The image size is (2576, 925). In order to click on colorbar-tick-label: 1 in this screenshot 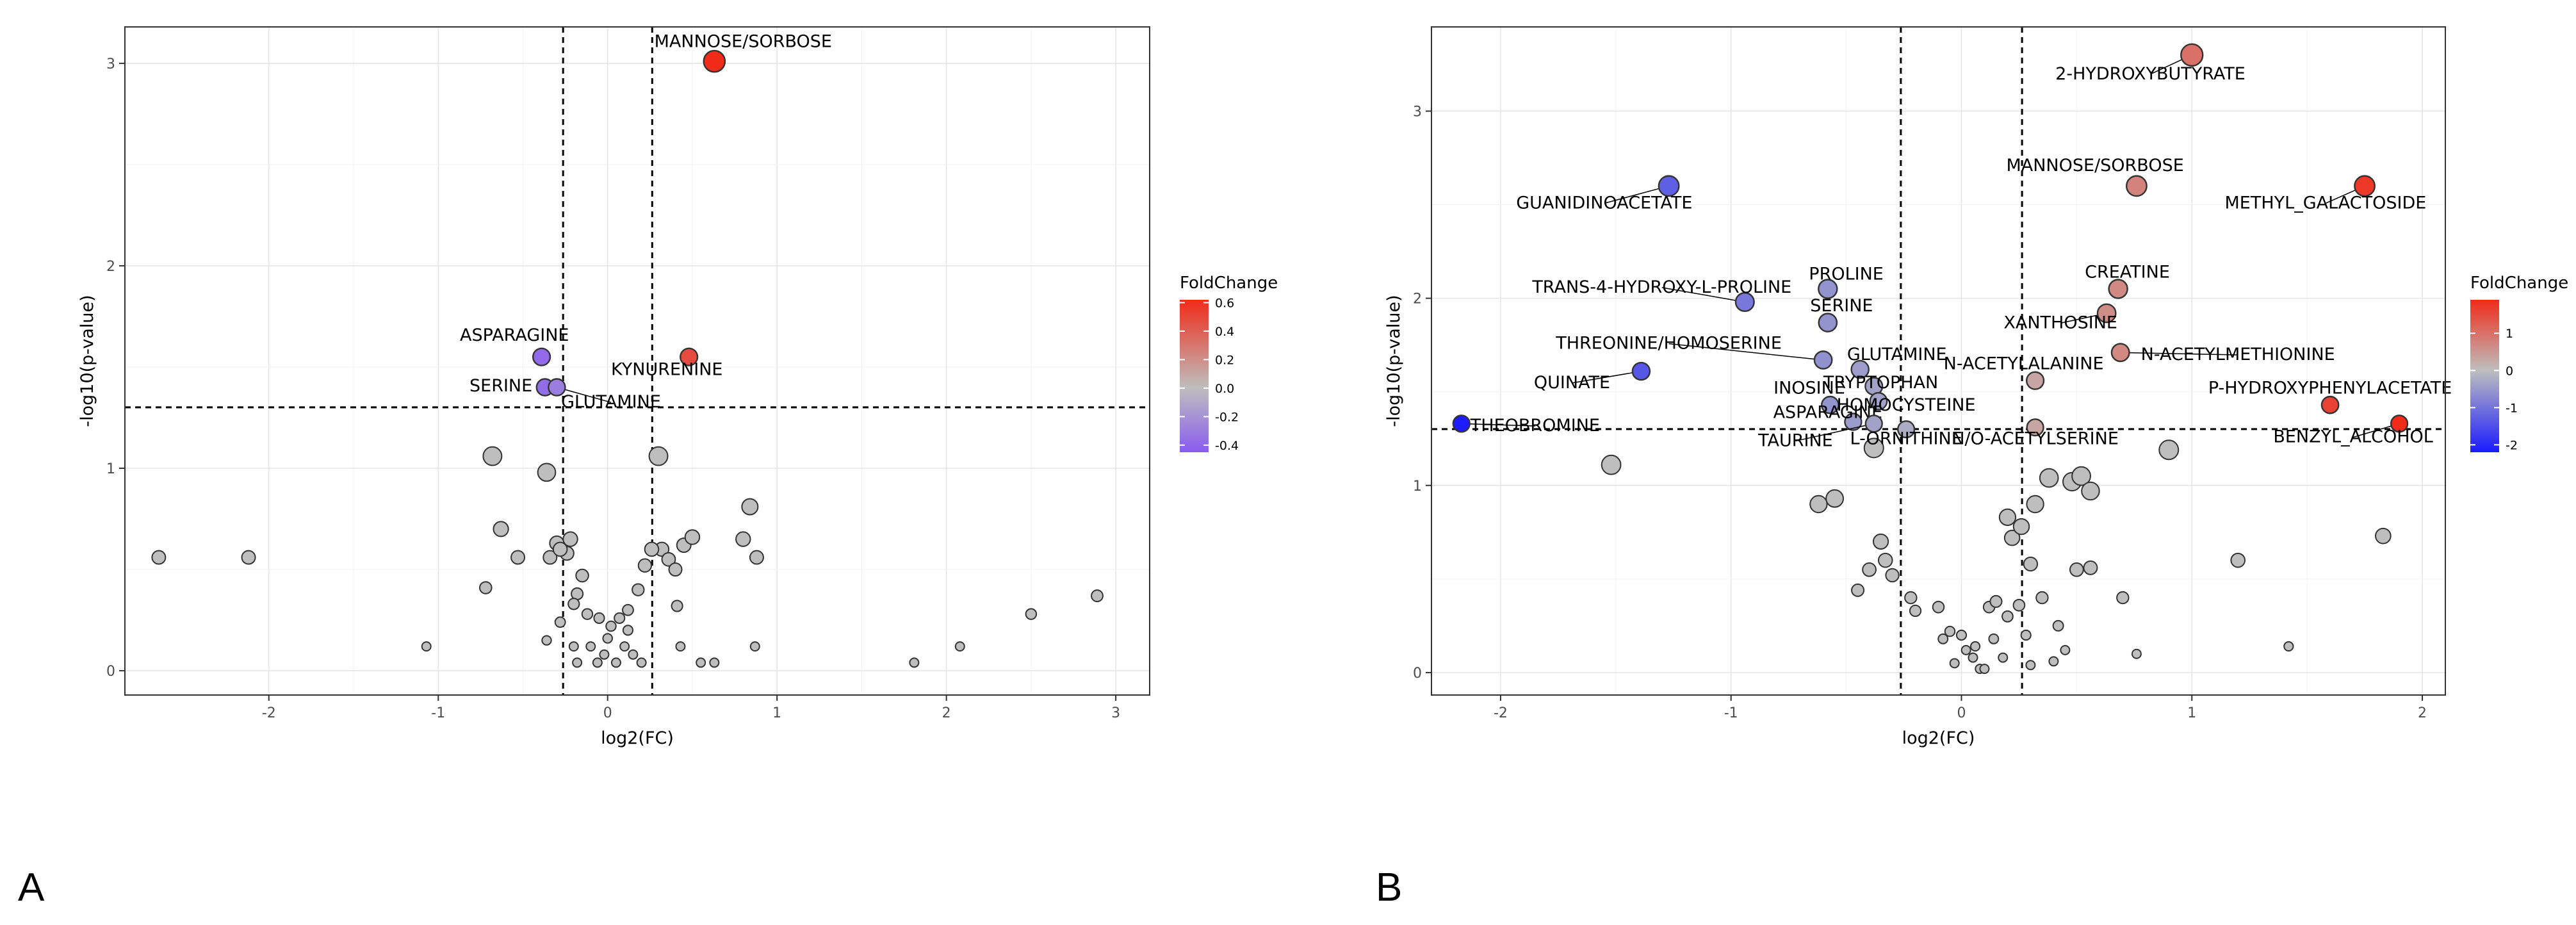, I will do `click(2509, 334)`.